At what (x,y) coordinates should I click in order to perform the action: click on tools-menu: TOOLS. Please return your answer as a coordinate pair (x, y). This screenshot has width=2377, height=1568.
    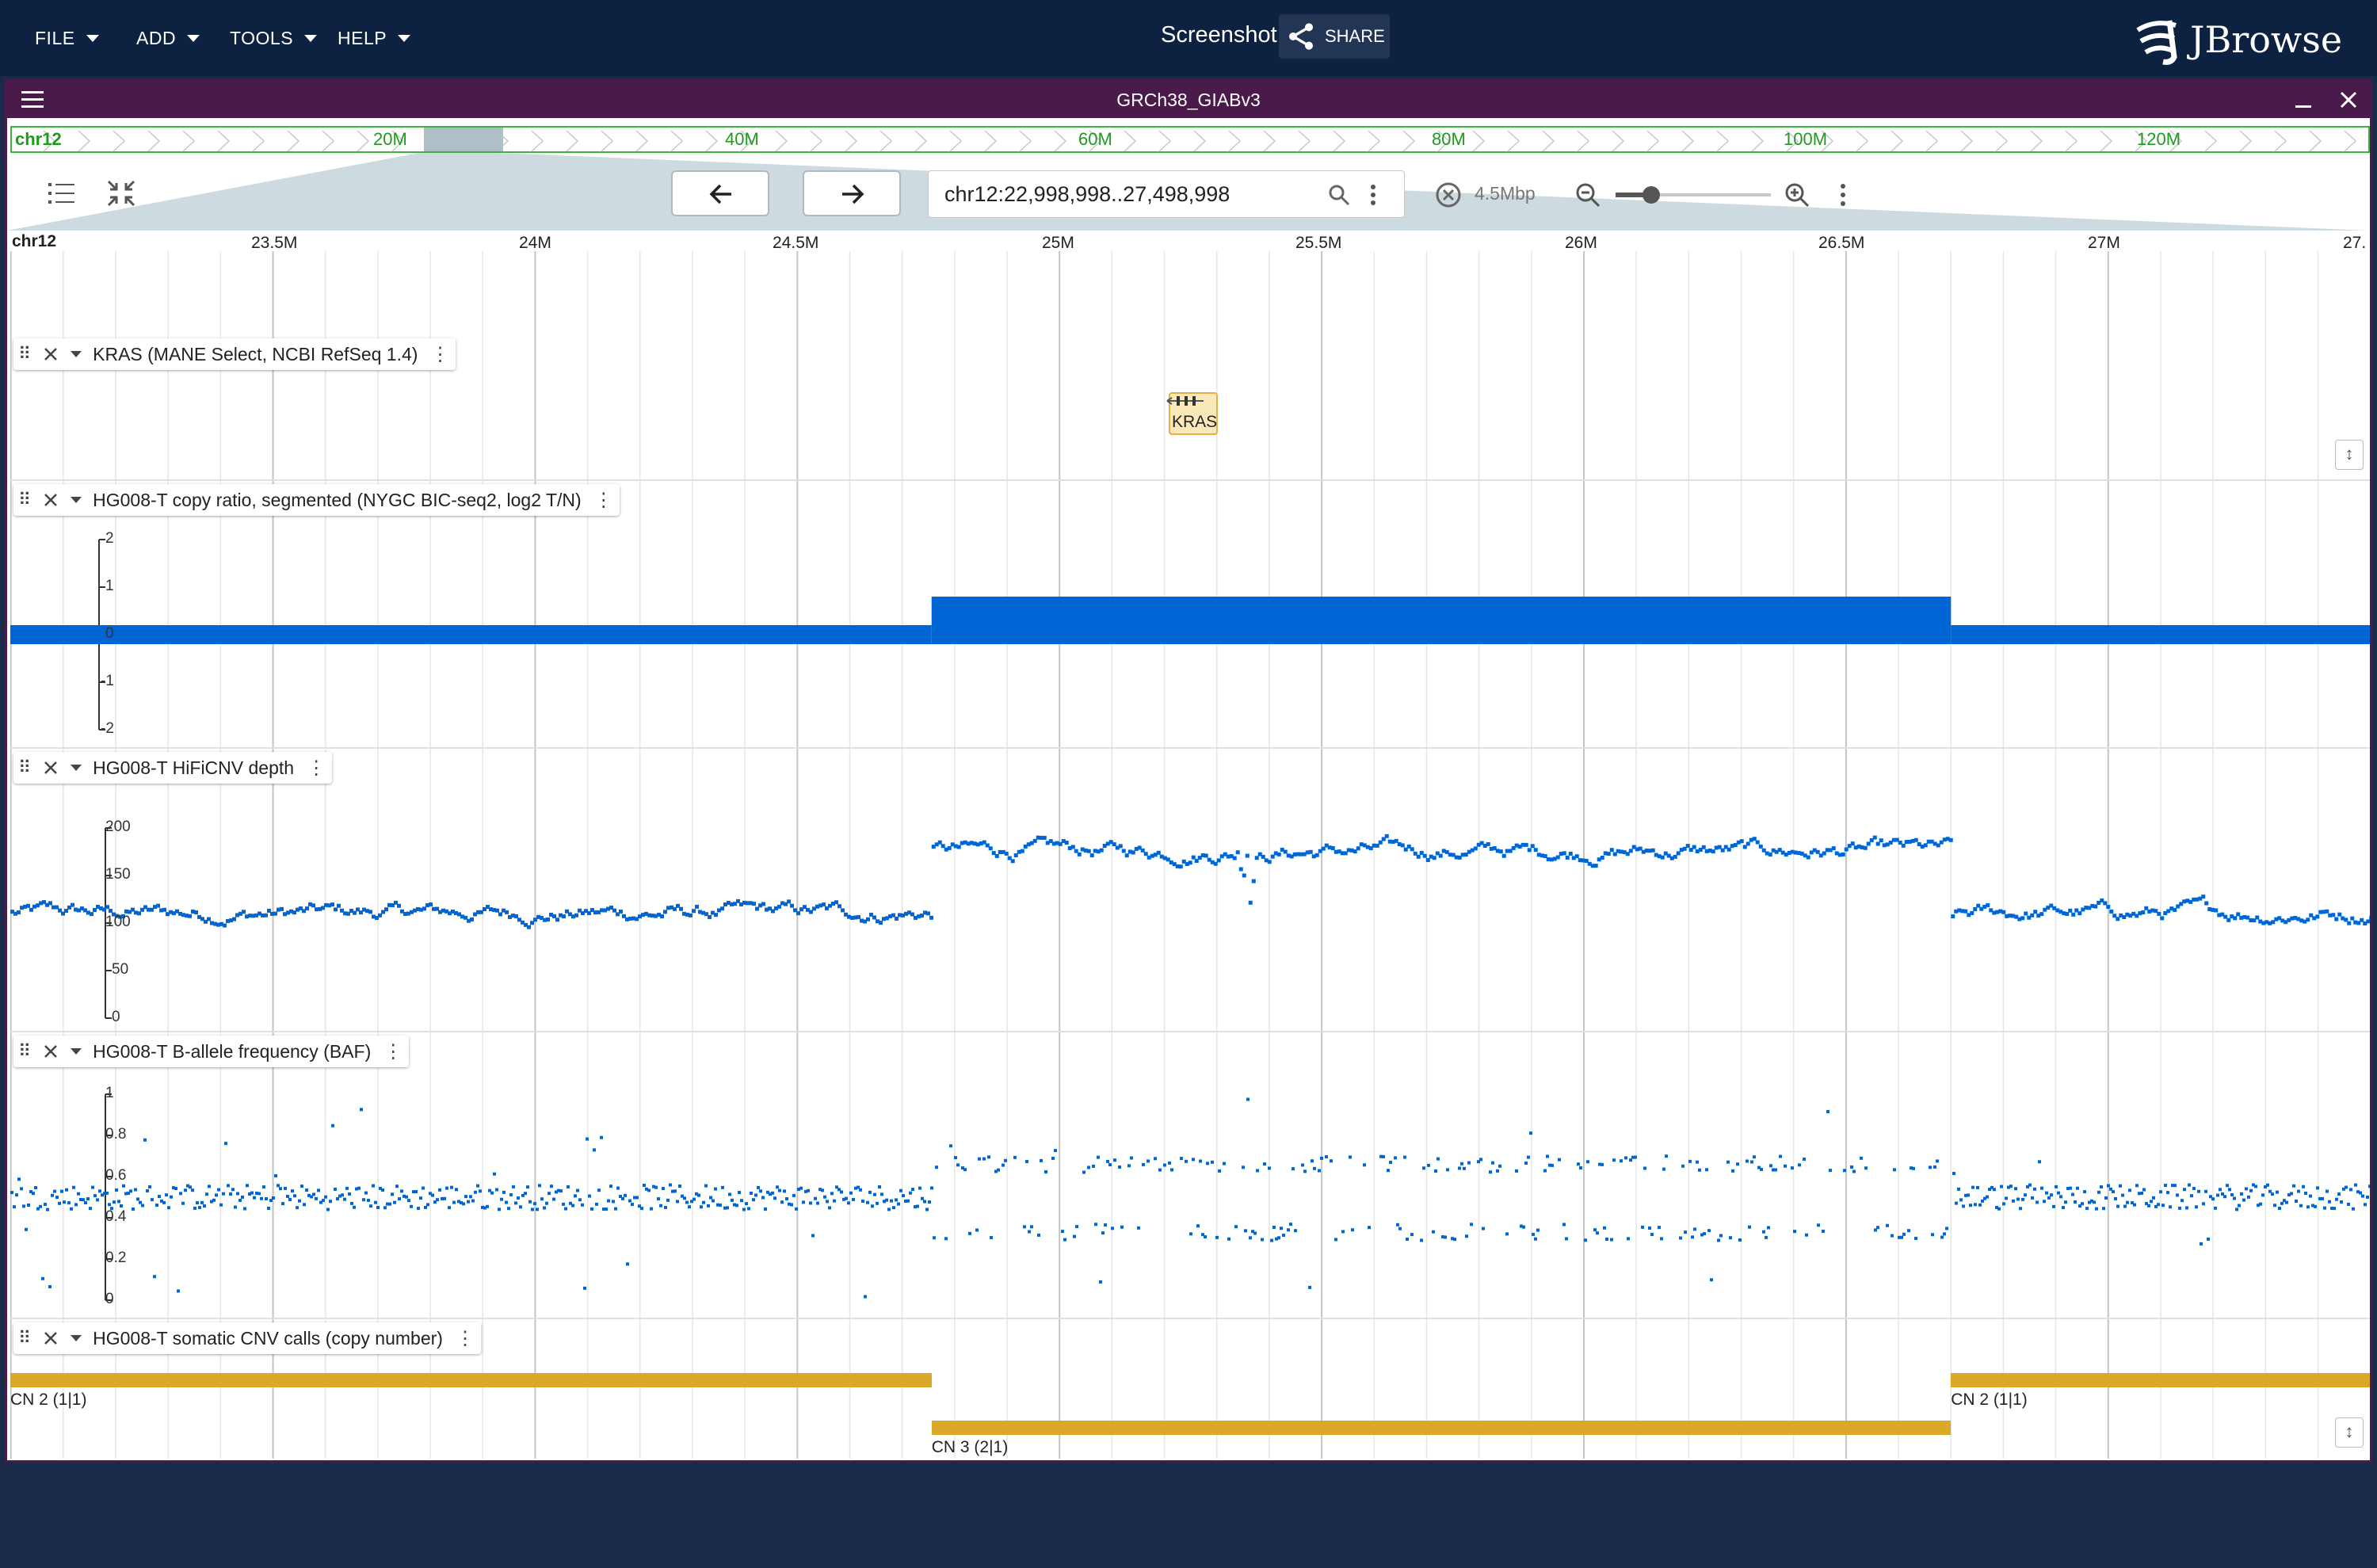
    Looking at the image, I should click on (274, 38).